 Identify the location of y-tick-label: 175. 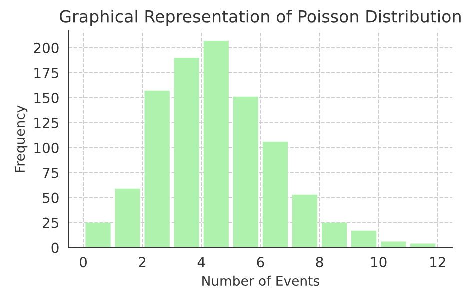
(46, 73).